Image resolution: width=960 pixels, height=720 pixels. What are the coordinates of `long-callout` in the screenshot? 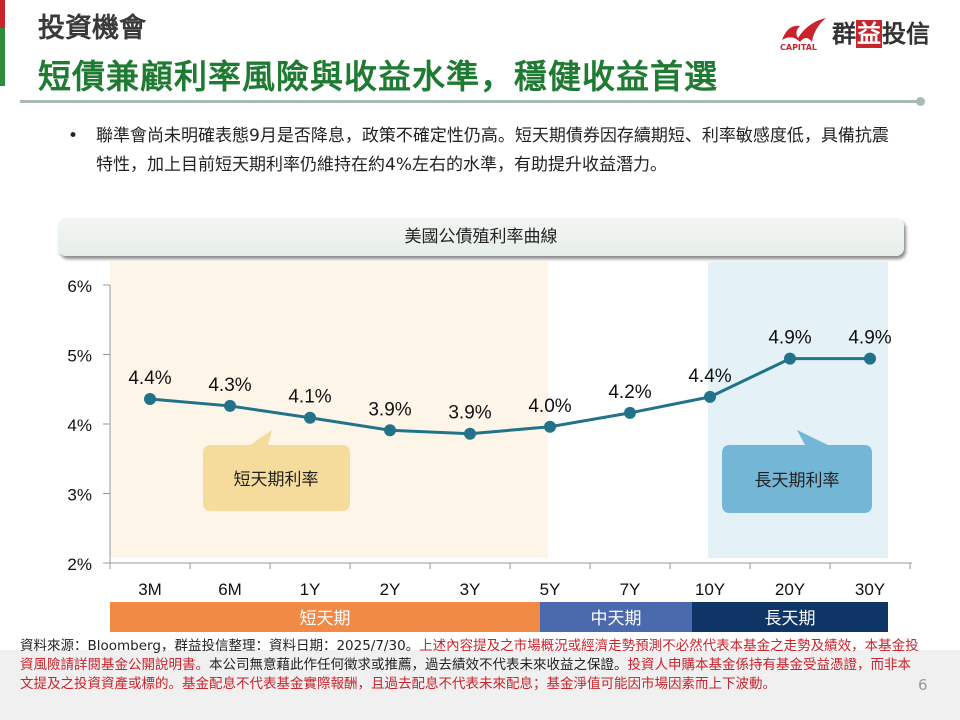 It's located at (797, 471).